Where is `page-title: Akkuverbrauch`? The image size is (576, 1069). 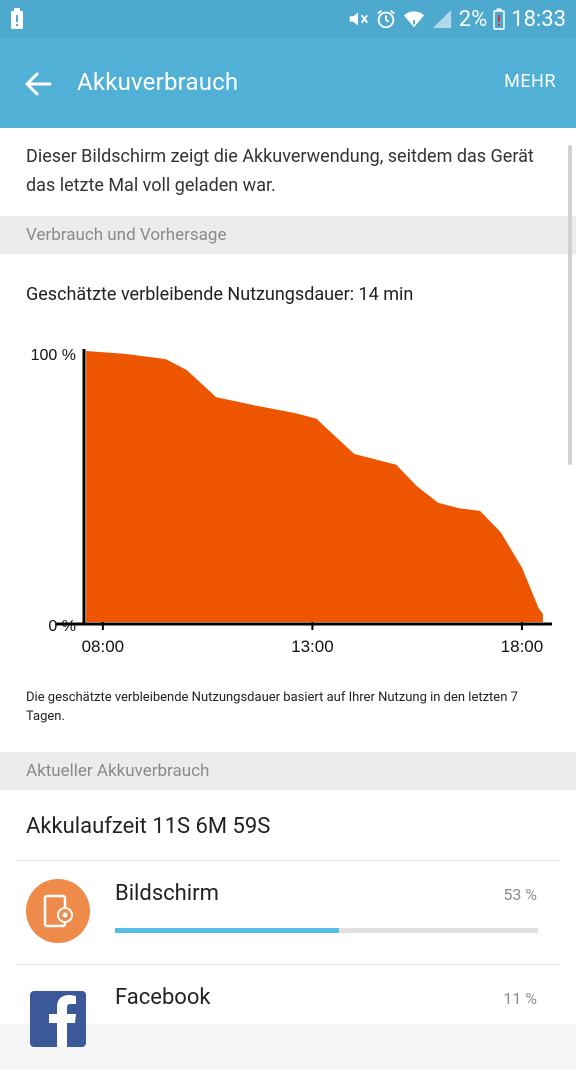 page-title: Akkuverbrauch is located at coordinates (158, 82).